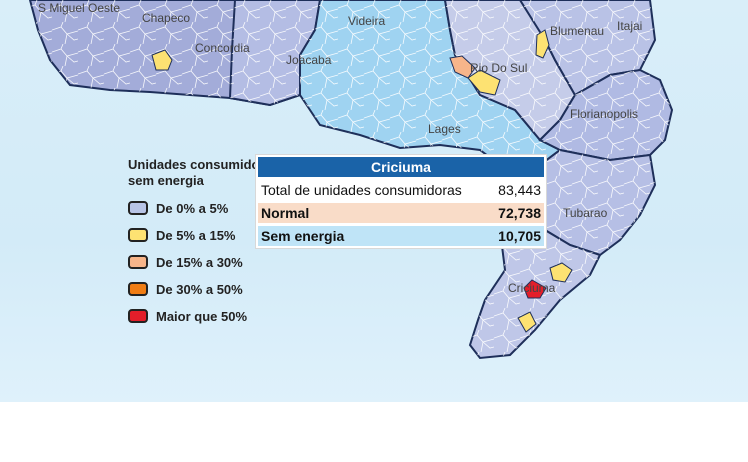 Image resolution: width=748 pixels, height=462 pixels. What do you see at coordinates (166, 18) in the screenshot?
I see `city-label: Chapeco` at bounding box center [166, 18].